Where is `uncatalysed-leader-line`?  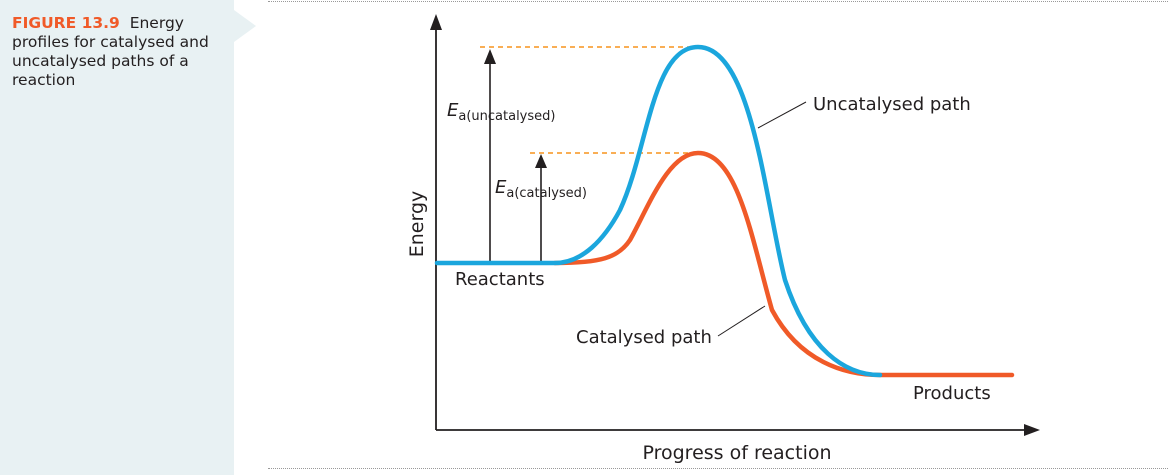
uncatalysed-leader-line is located at coordinates (782, 115).